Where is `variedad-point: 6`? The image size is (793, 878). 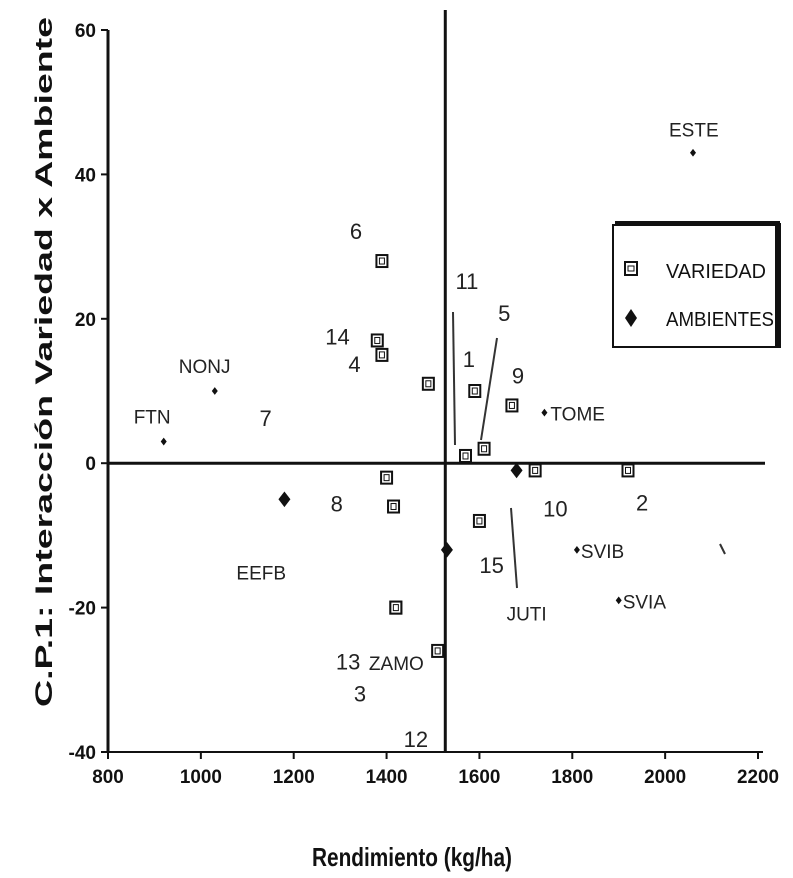
variedad-point: 6 is located at coordinates (369, 244).